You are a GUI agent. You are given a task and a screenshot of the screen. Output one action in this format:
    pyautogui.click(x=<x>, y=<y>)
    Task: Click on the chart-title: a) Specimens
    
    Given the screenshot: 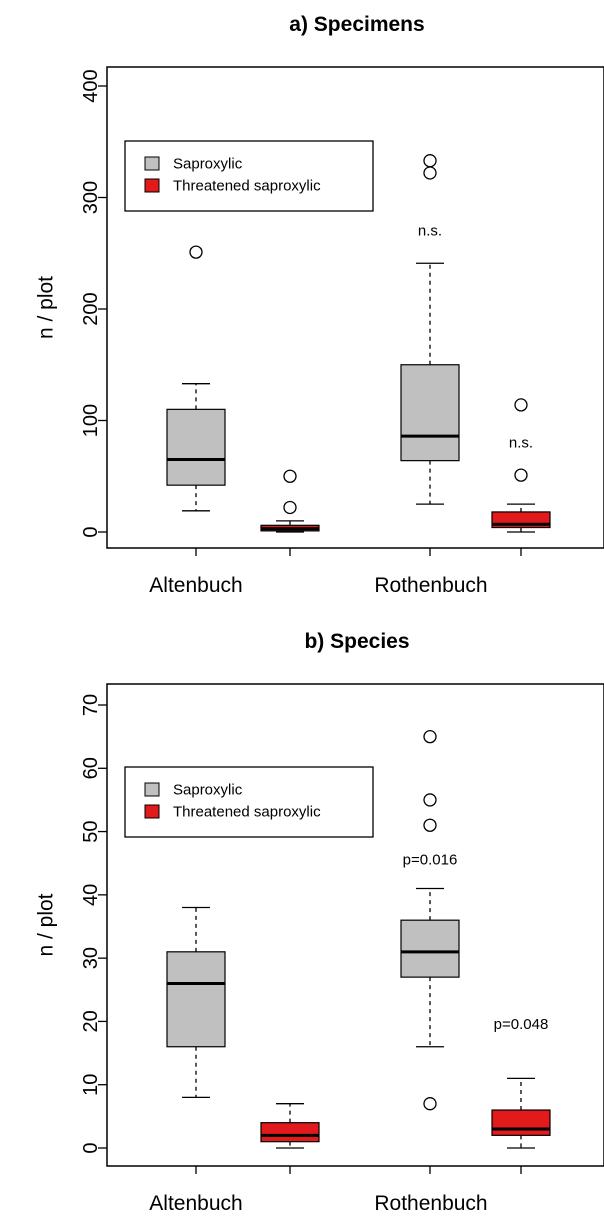 What is the action you would take?
    pyautogui.click(x=356, y=24)
    